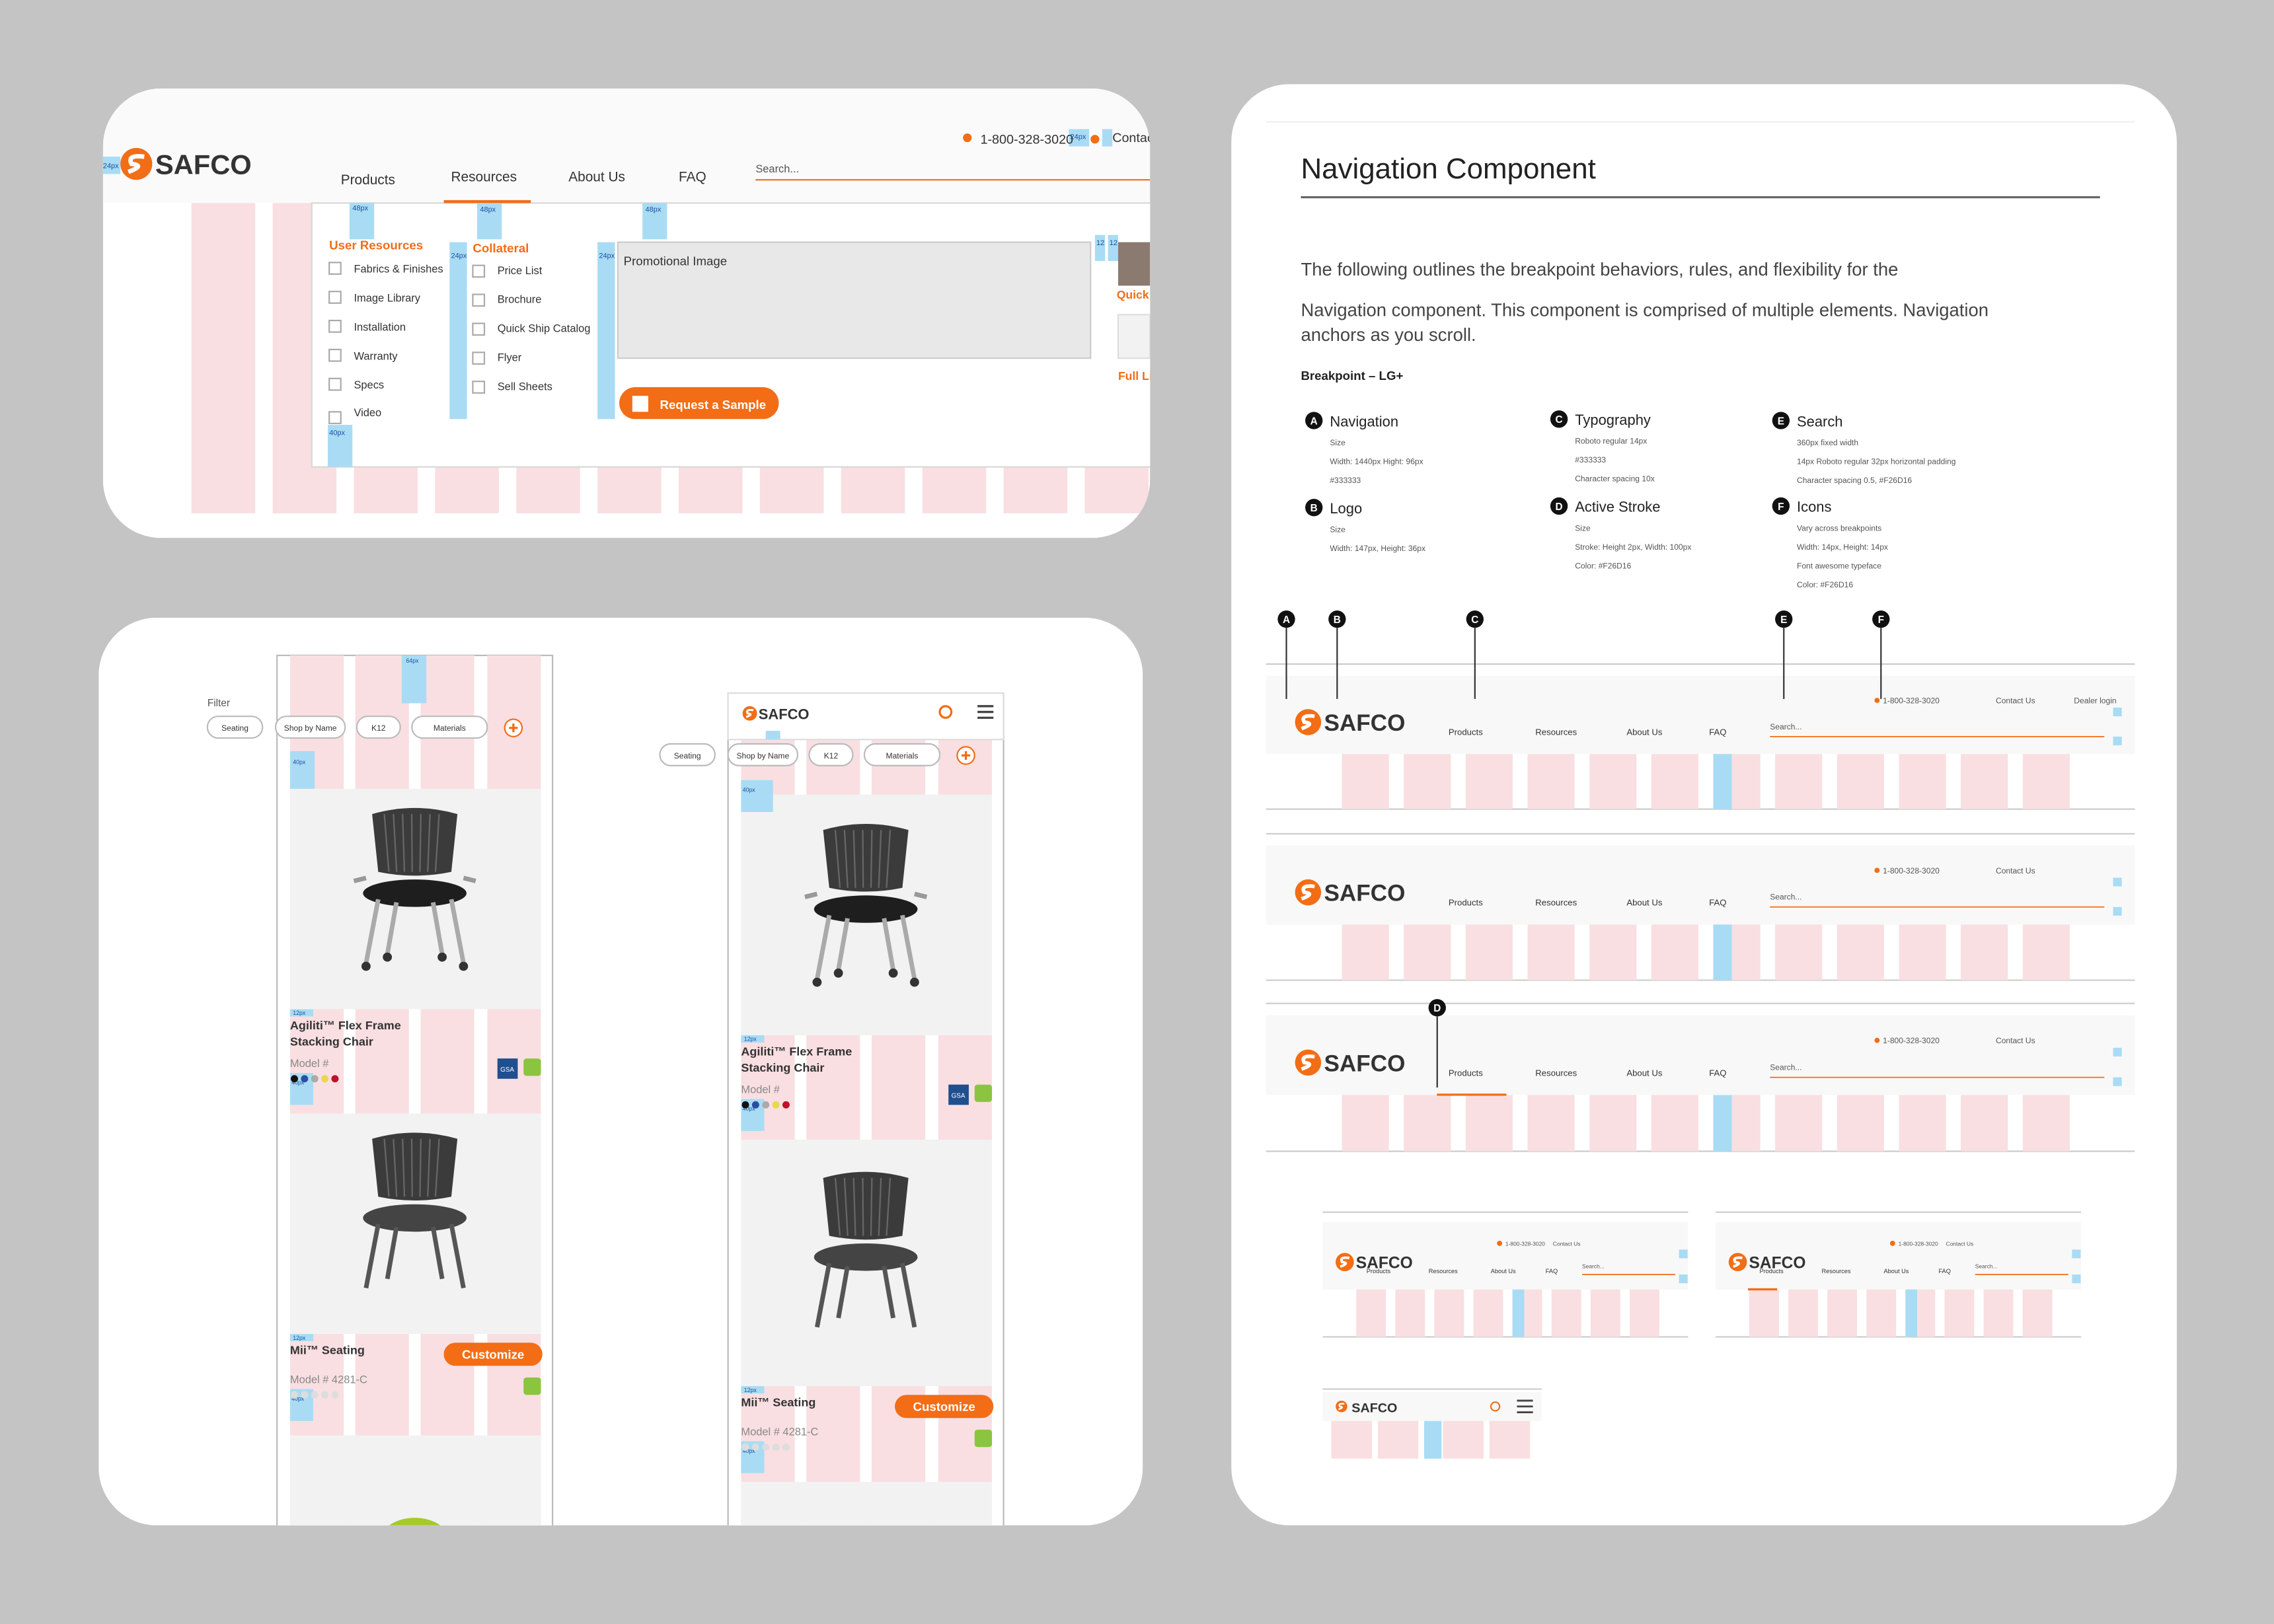 The height and width of the screenshot is (1624, 2274). What do you see at coordinates (1911, 701) in the screenshot?
I see `phone-number: 1-800-328-3020` at bounding box center [1911, 701].